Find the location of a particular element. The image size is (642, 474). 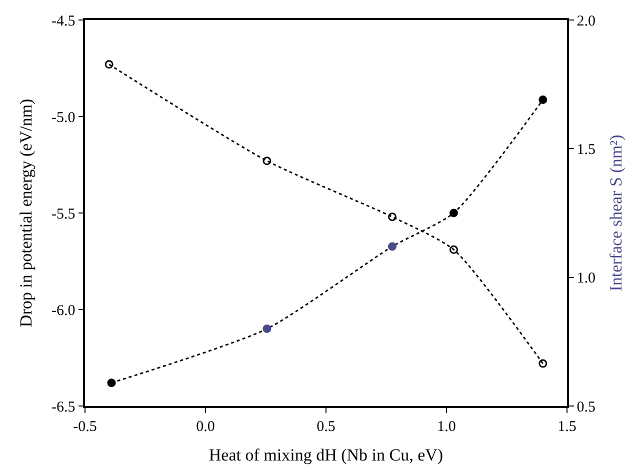

x-tick-label: 0.5 is located at coordinates (326, 426).